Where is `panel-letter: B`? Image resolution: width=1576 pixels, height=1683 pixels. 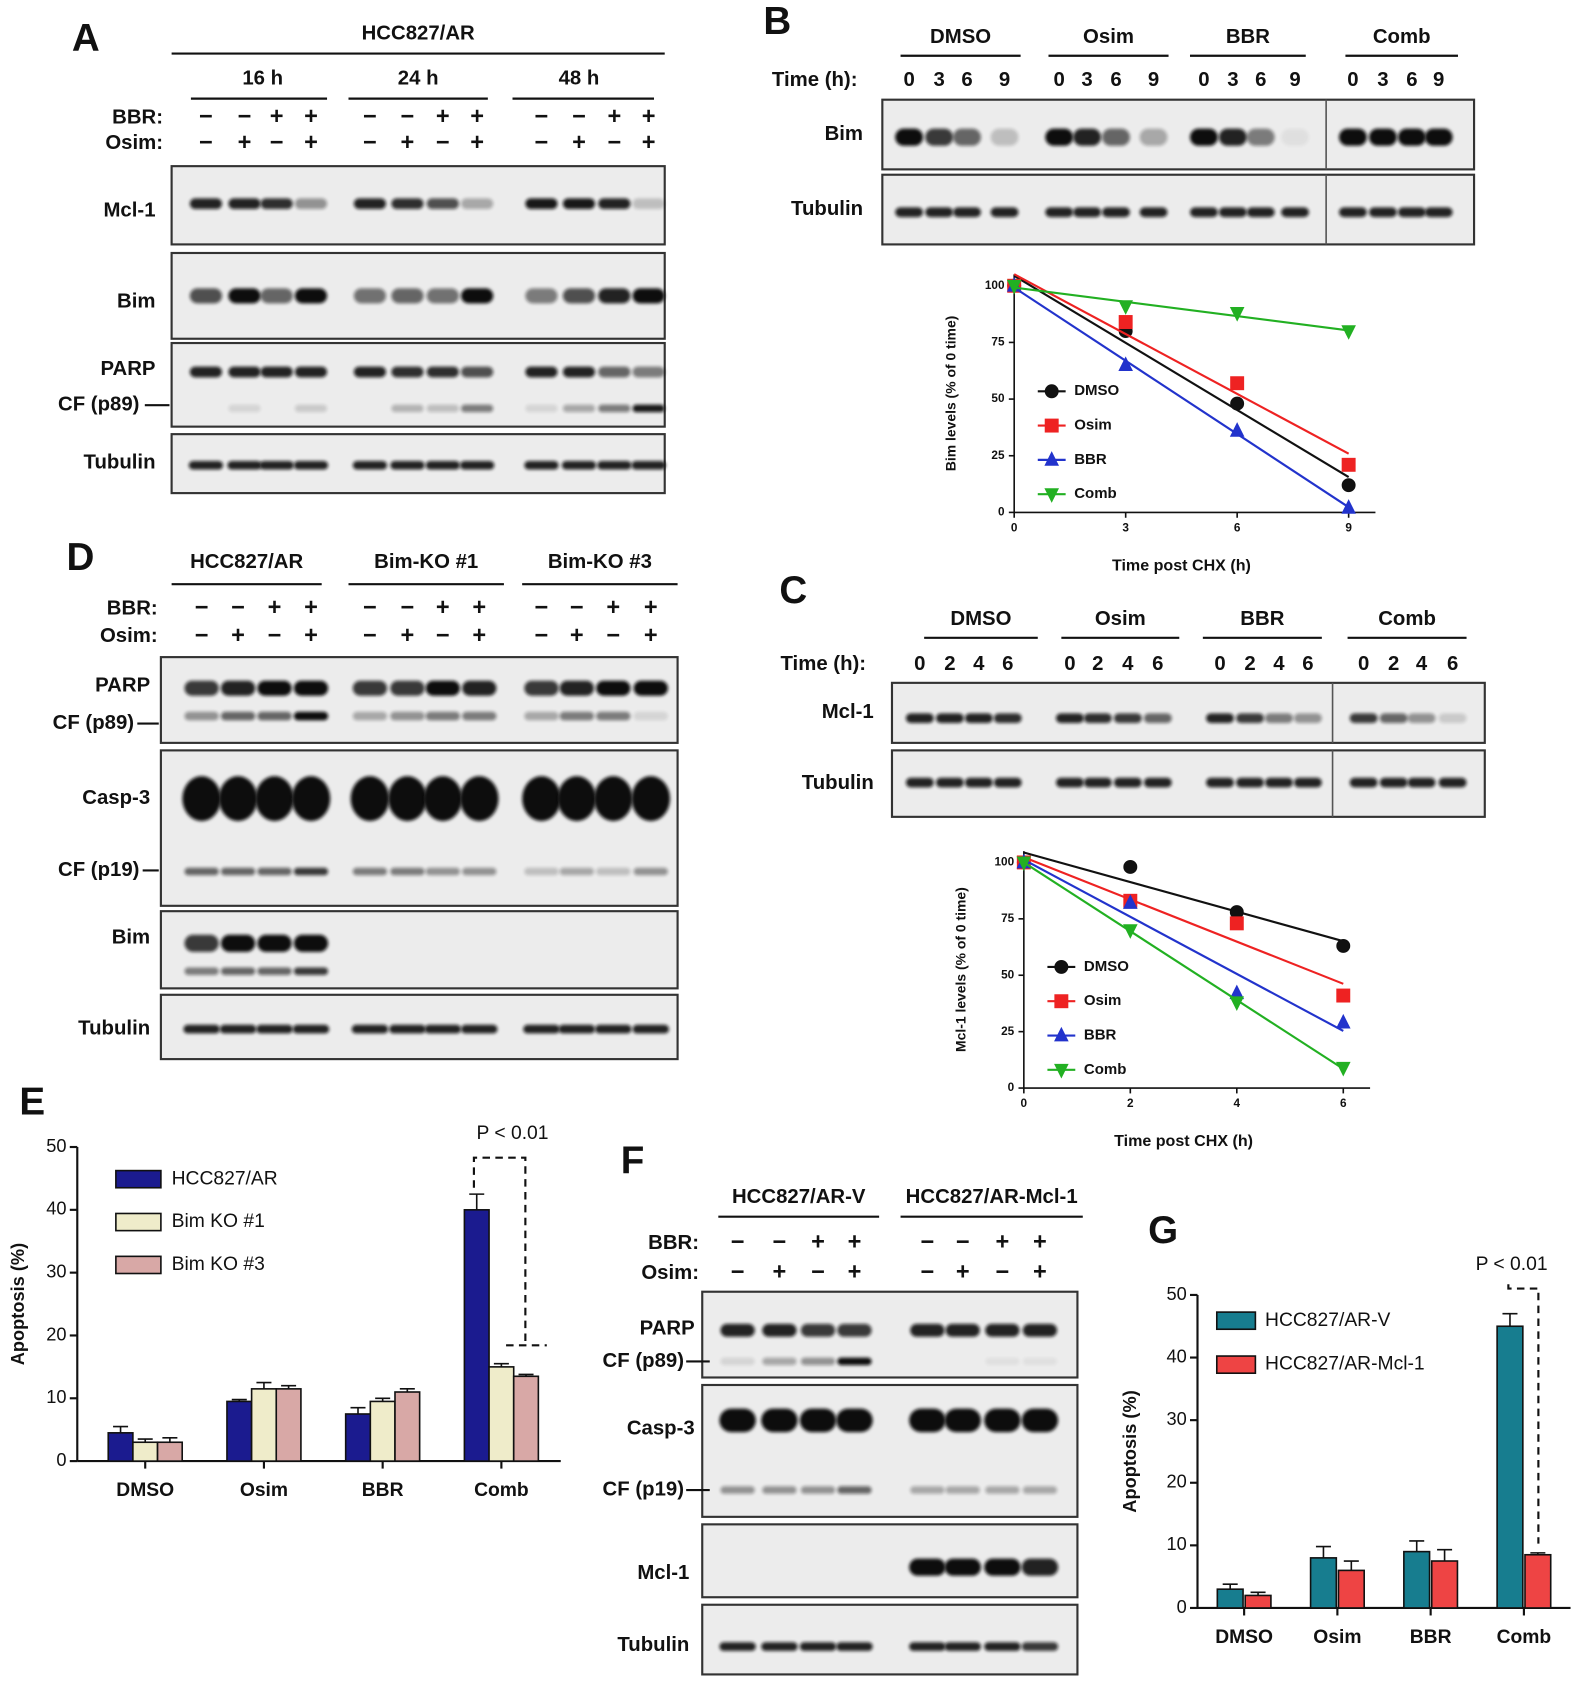 panel-letter: B is located at coordinates (777, 21).